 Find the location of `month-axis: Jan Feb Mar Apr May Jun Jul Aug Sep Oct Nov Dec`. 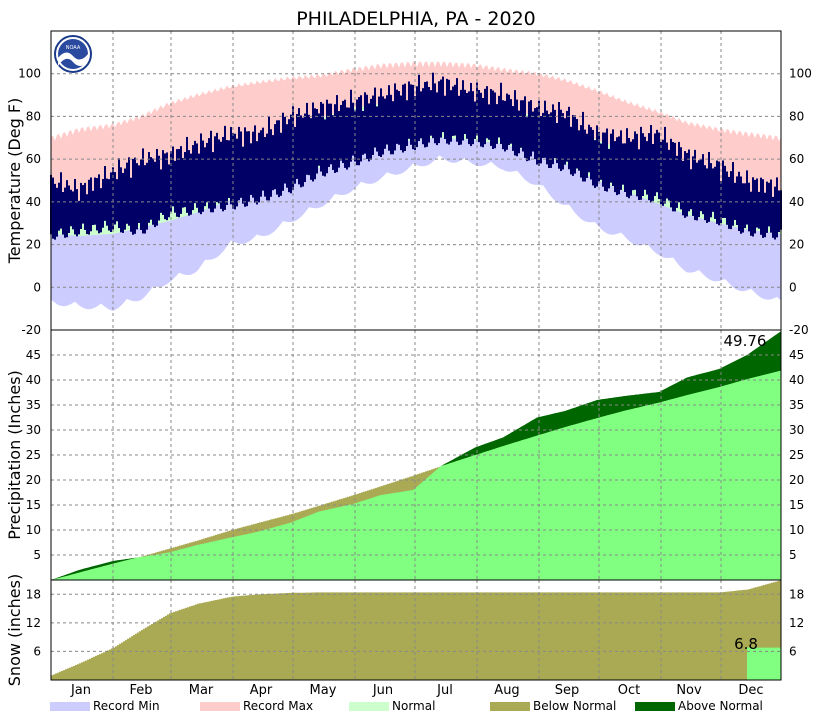

month-axis: Jan Feb Mar Apr May Jun Jul Aug Sep Oct Nov Dec is located at coordinates (417, 690).